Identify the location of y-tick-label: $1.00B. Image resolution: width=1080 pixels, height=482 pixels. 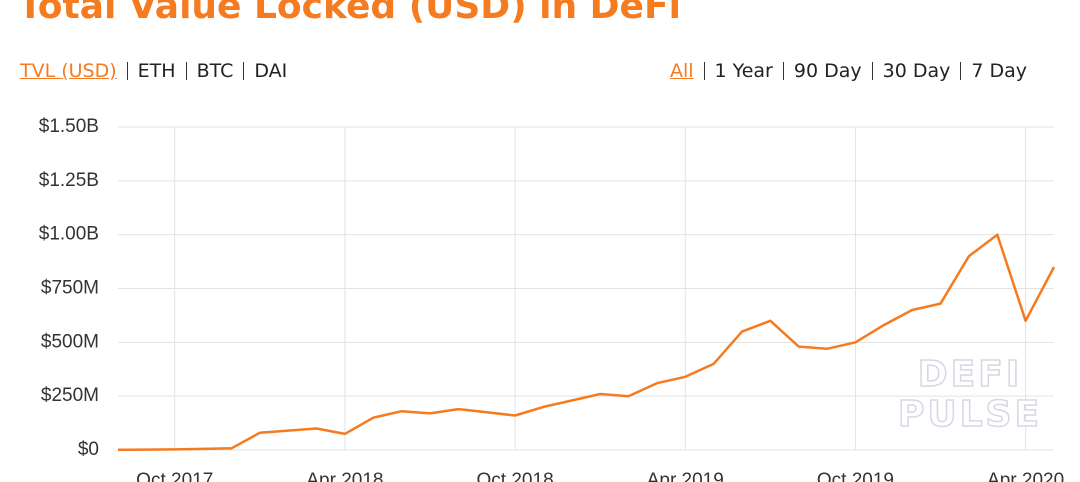
(69, 234).